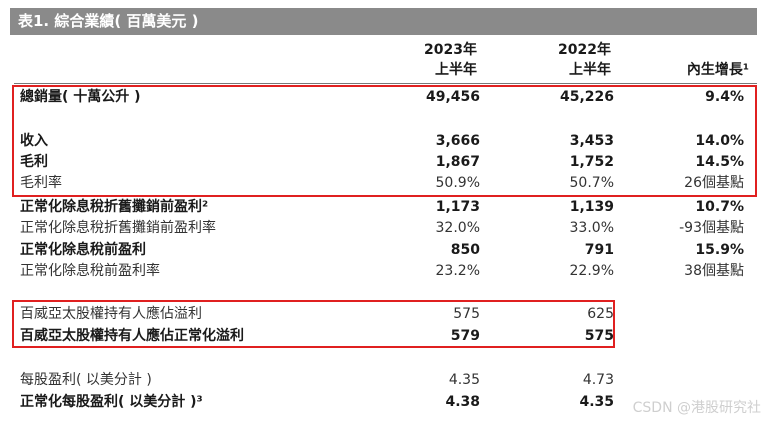 This screenshot has width=769, height=426. I want to click on row-label: 毛利, so click(34, 162).